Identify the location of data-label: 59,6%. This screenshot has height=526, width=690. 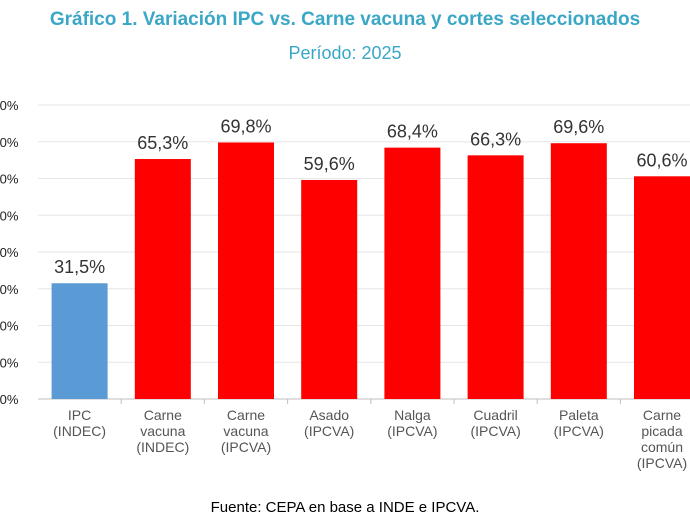
(329, 164).